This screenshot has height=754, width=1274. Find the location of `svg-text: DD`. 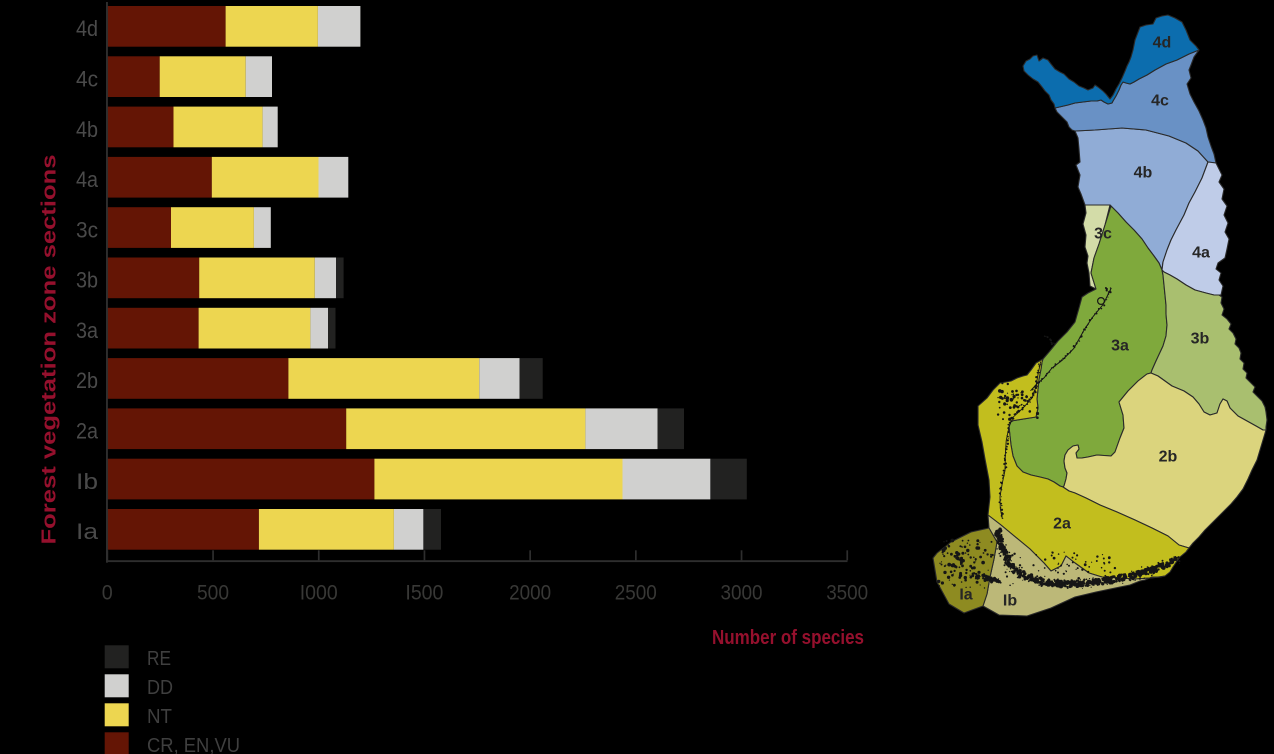

svg-text: DD is located at coordinates (160, 688).